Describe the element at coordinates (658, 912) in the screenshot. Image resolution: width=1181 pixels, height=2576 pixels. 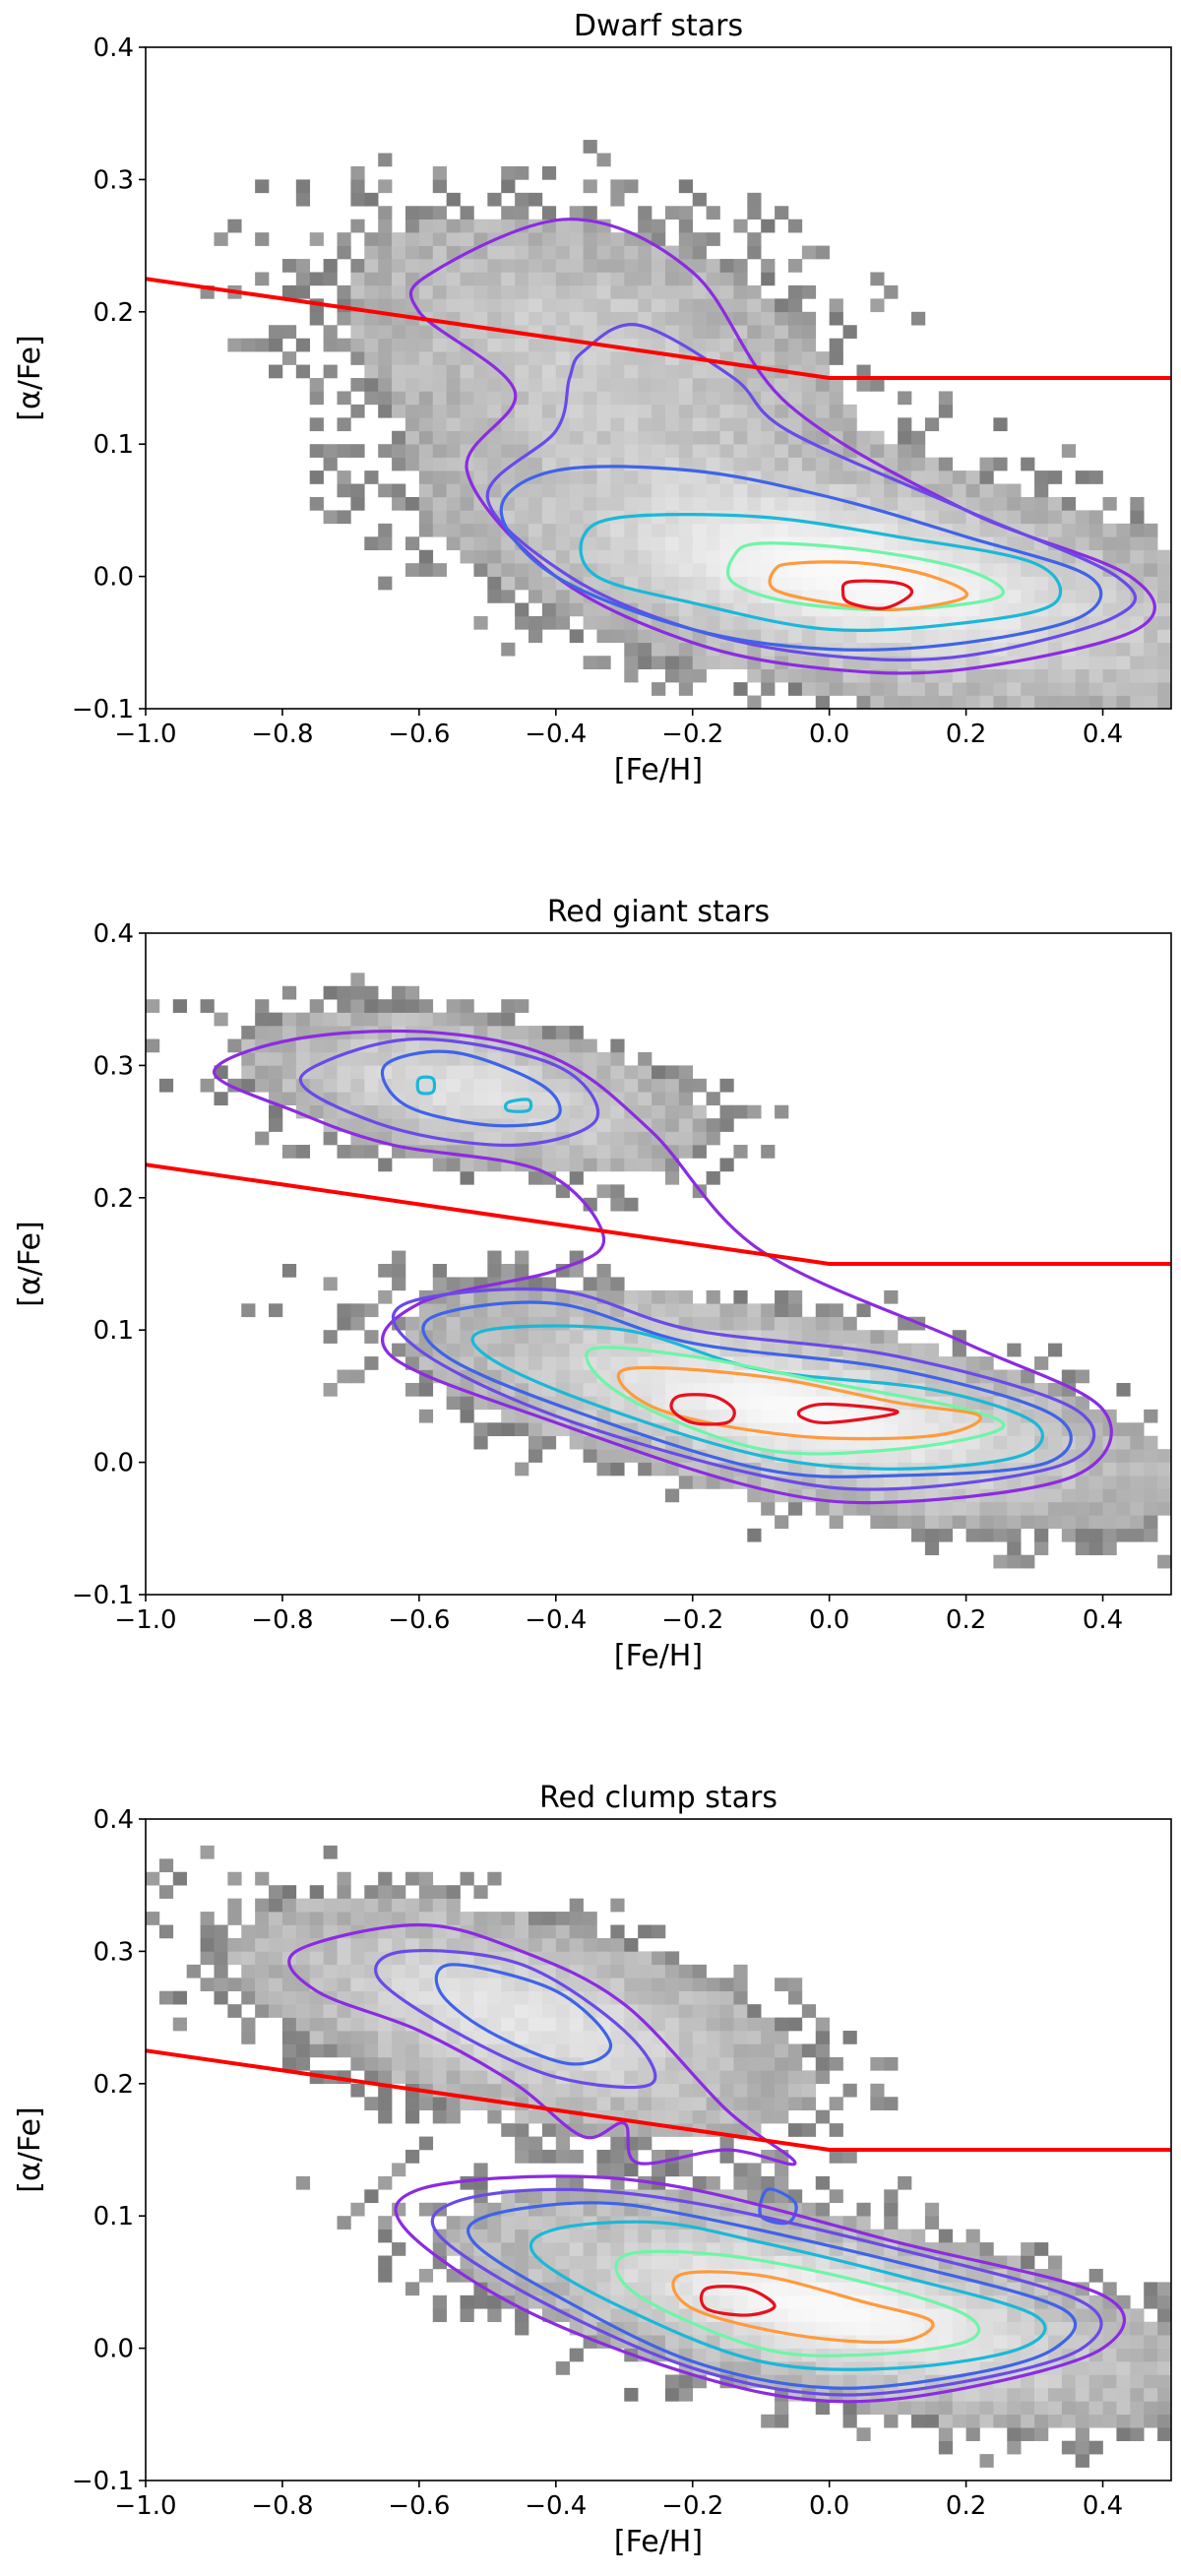
I see `panel-title: Red giant stars` at that location.